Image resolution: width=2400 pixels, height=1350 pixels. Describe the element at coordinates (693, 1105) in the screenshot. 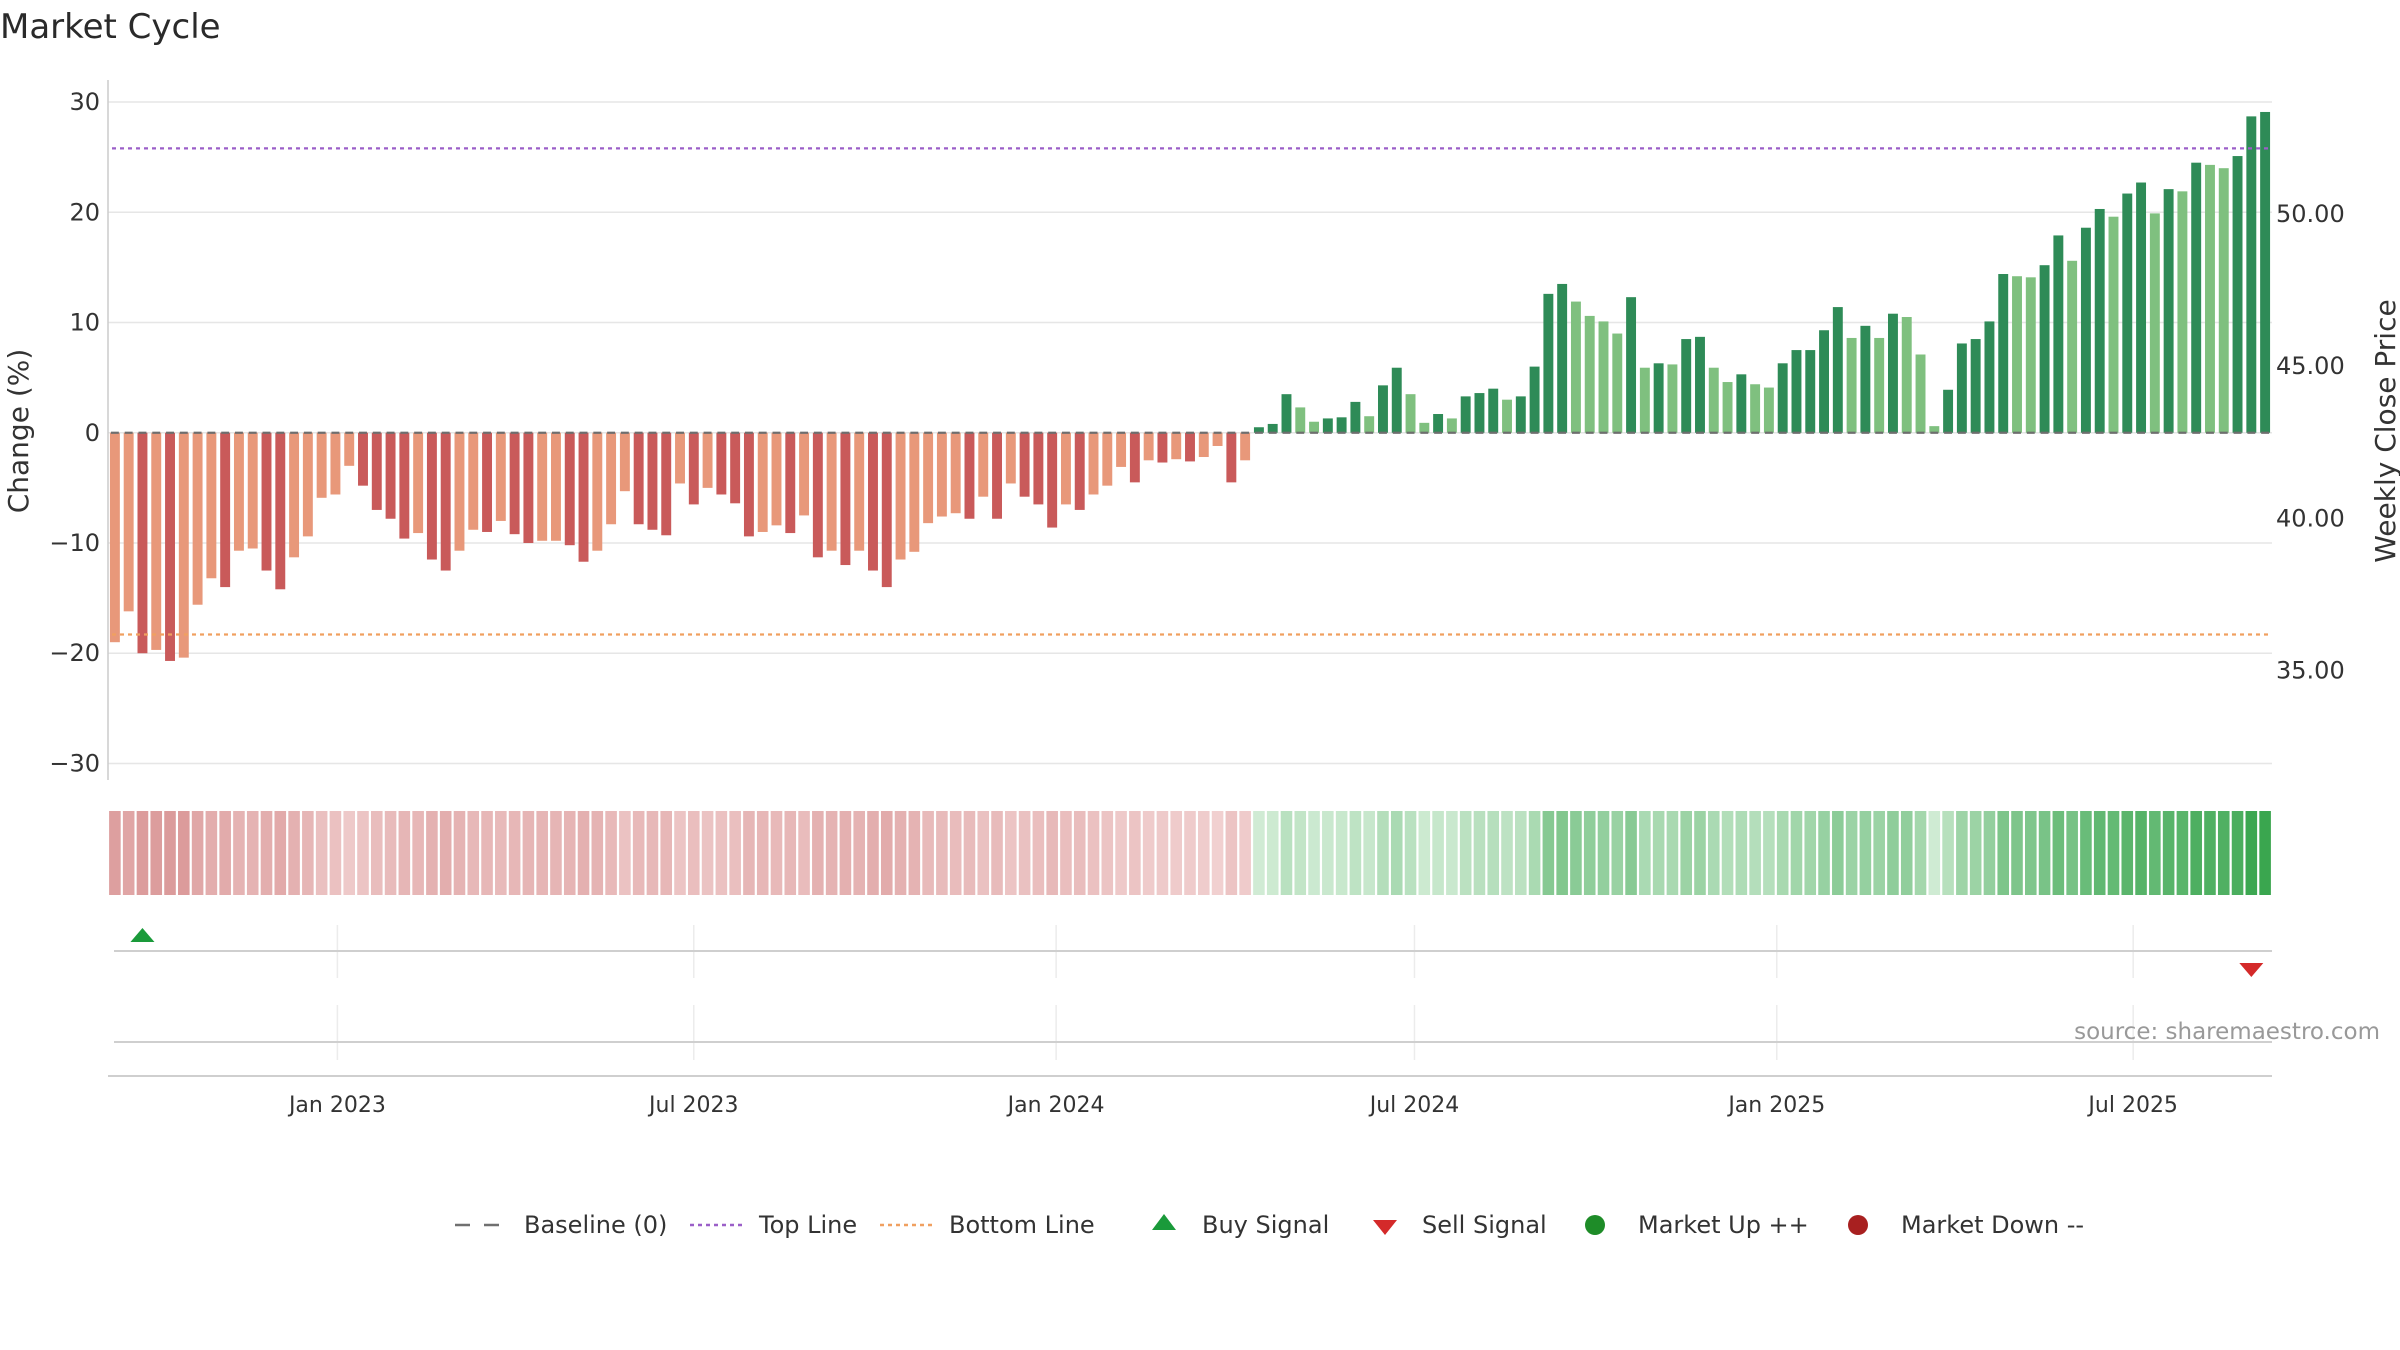

I see `x-tick-label: Jul 2023` at that location.